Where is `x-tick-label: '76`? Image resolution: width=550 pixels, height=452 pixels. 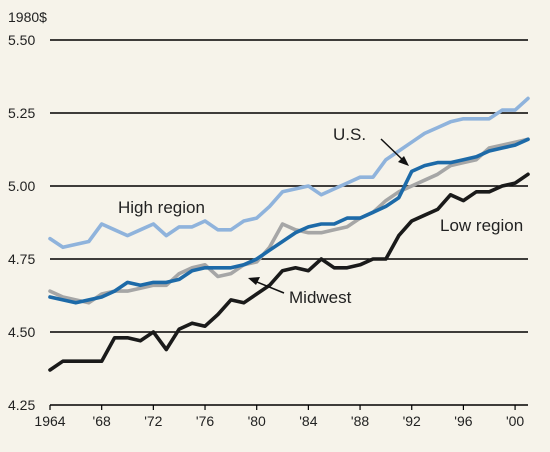
x-tick-label: '76 is located at coordinates (205, 421).